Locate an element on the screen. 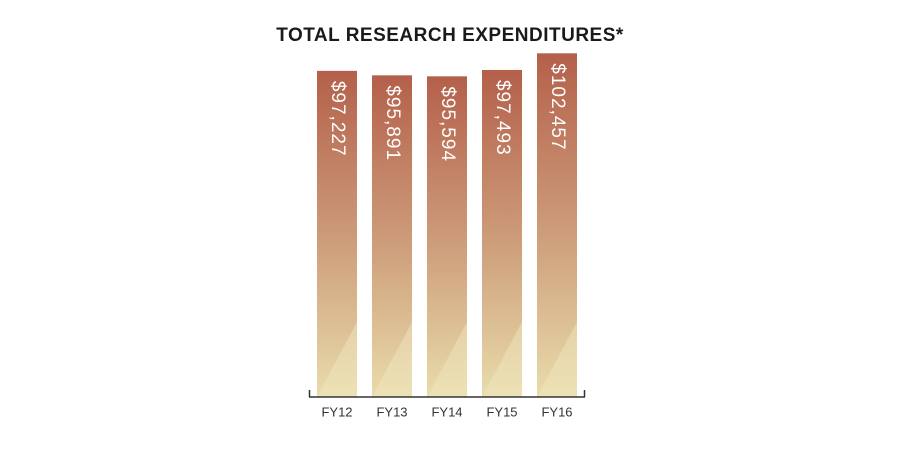  value-label: $95,594 is located at coordinates (447, 124).